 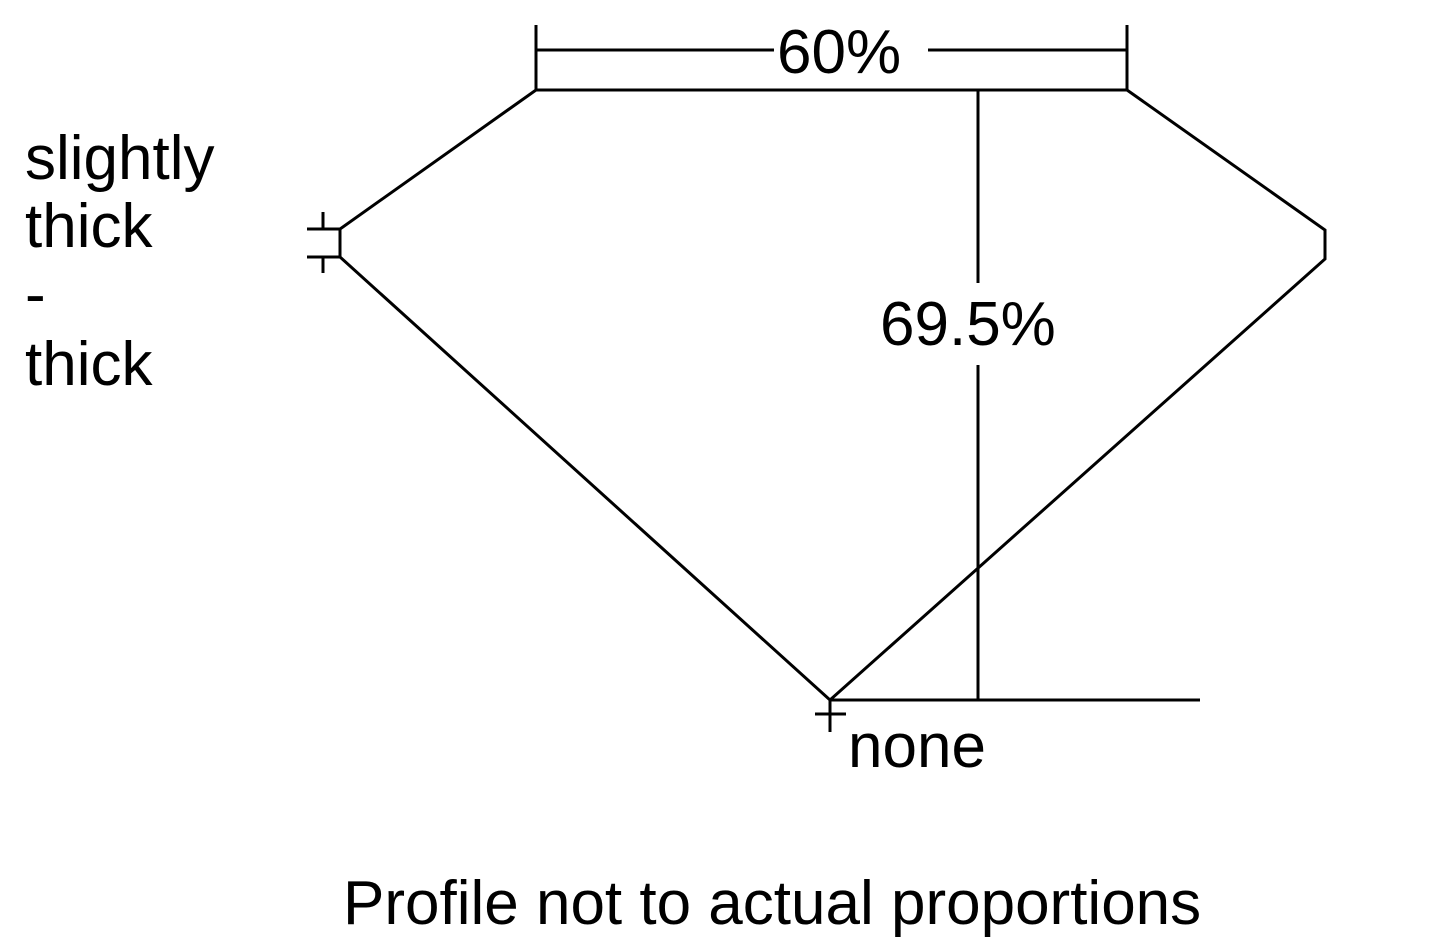 I want to click on girdle-label-line-4: thick, so click(x=89, y=364).